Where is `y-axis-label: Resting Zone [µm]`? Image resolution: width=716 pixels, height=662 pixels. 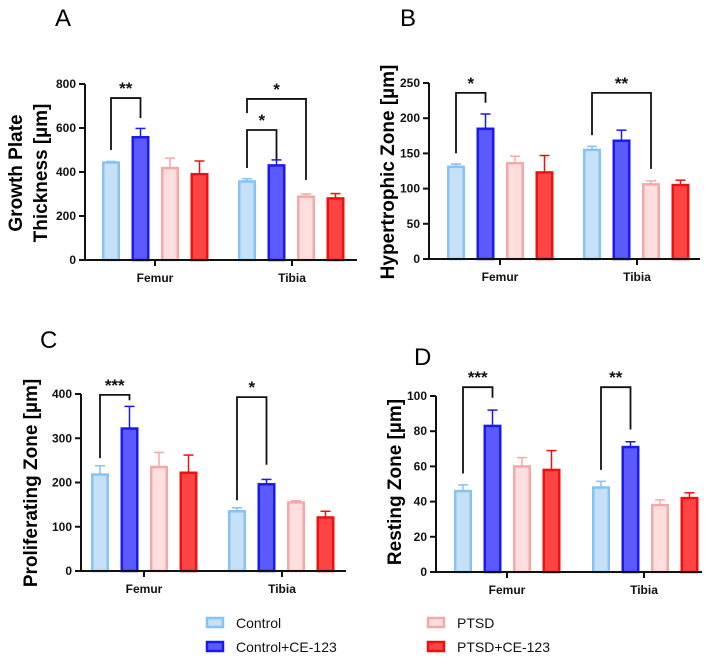 y-axis-label: Resting Zone [µm] is located at coordinates (395, 482).